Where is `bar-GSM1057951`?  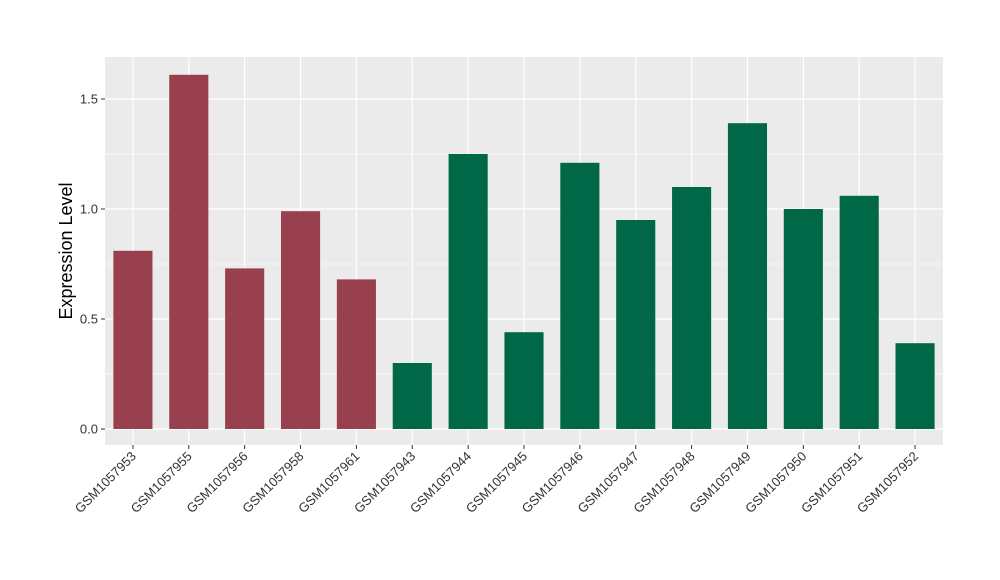
bar-GSM1057951 is located at coordinates (859, 312).